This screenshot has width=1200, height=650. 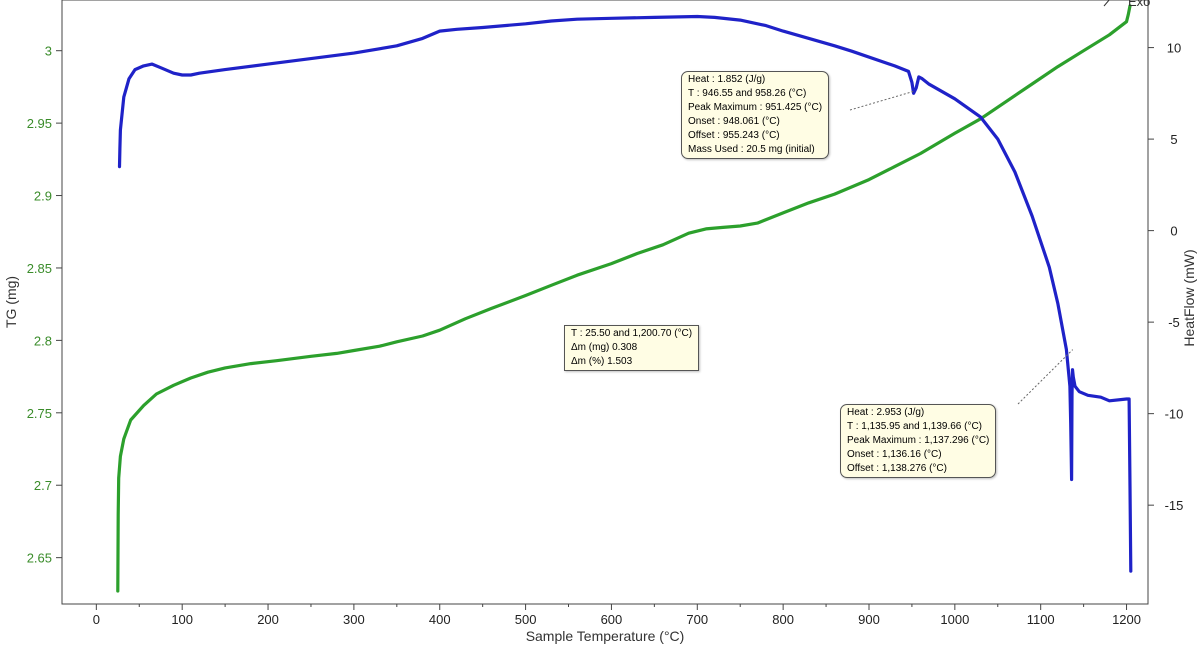 I want to click on y-right-tick-label: 0, so click(x=1173, y=231).